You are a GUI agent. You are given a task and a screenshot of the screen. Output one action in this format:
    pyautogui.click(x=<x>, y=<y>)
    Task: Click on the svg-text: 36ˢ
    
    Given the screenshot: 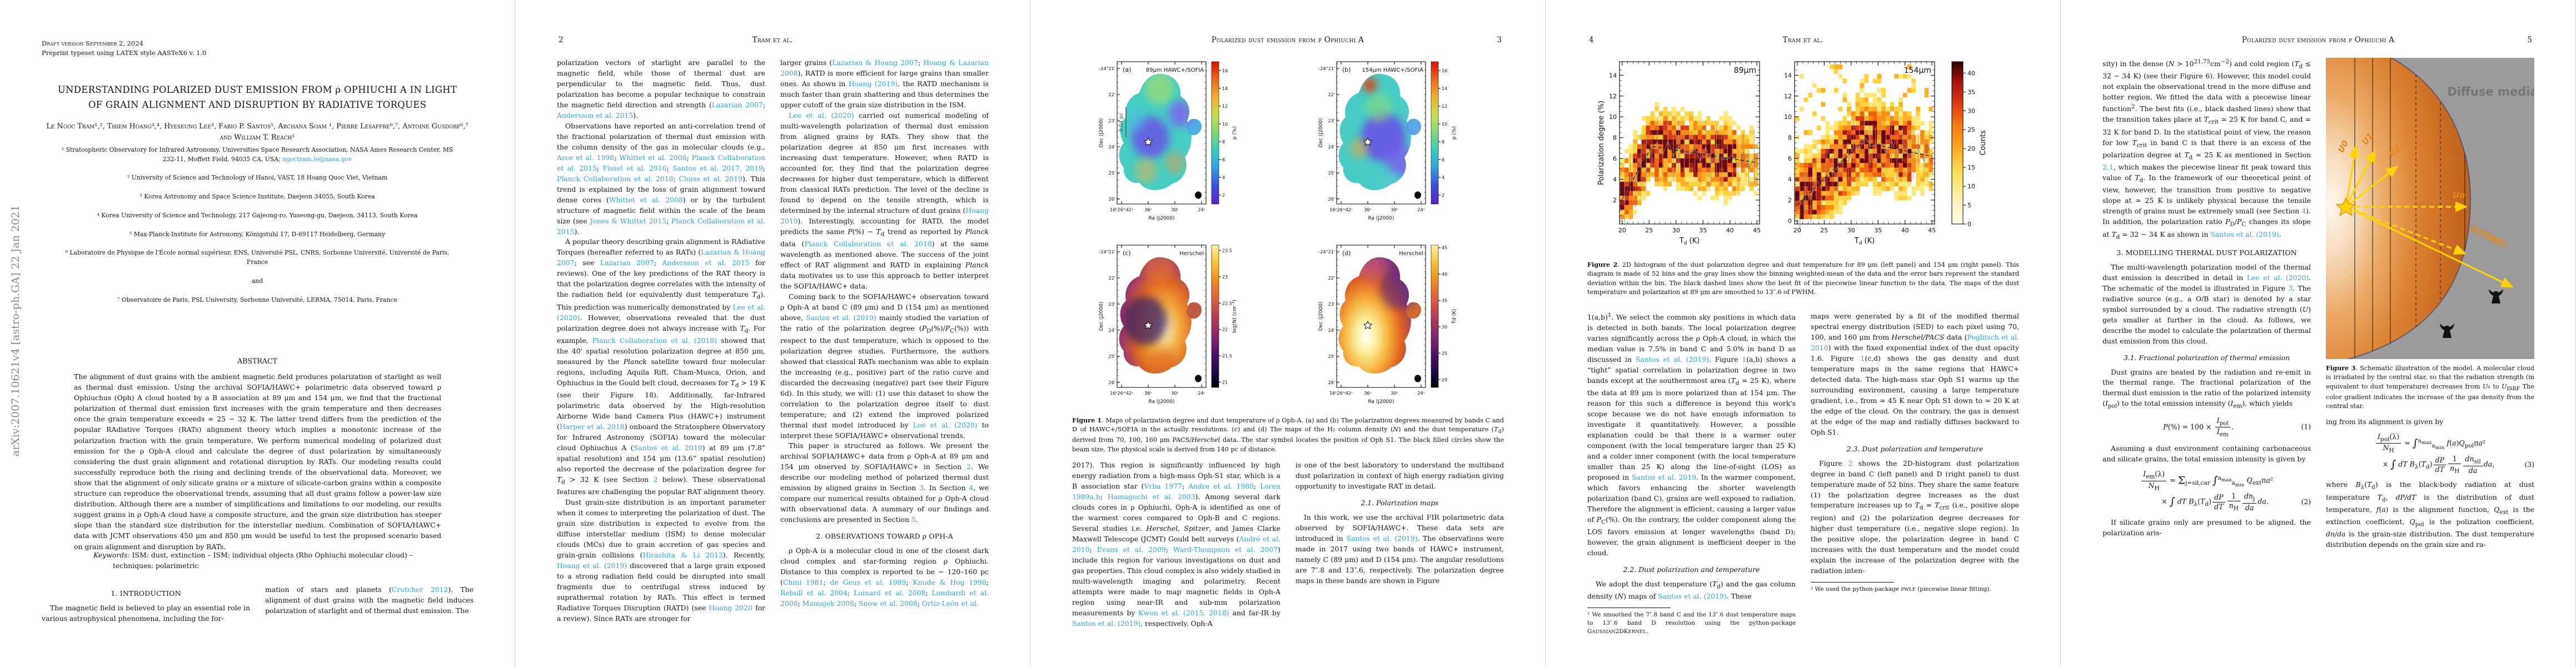 What is the action you would take?
    pyautogui.click(x=1367, y=393)
    